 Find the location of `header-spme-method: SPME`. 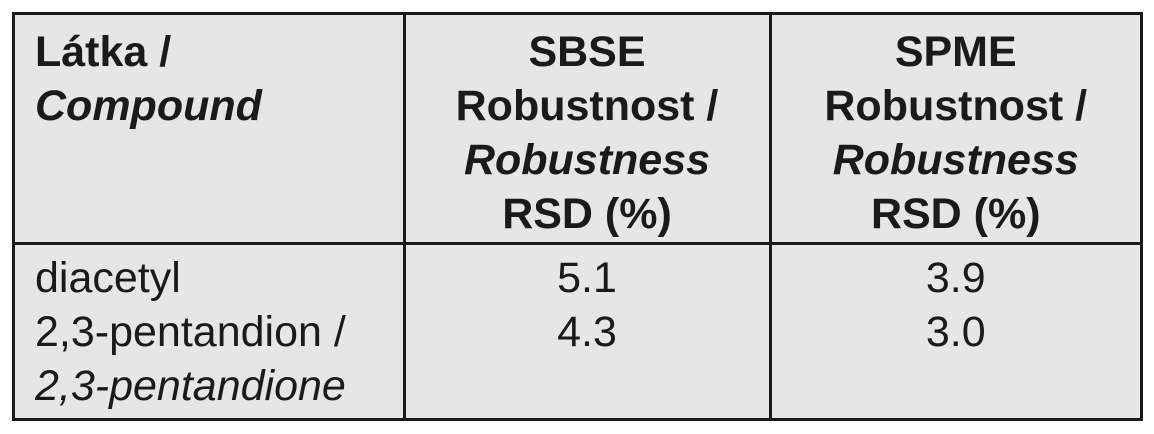

header-spme-method: SPME is located at coordinates (955, 52).